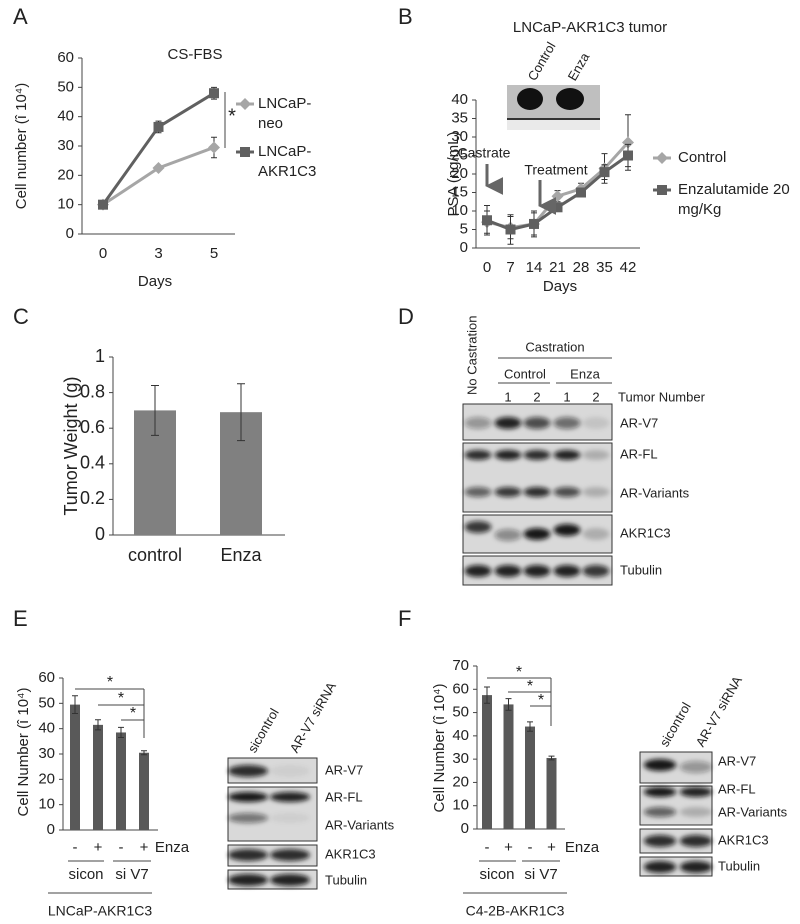 This screenshot has height=924, width=800. I want to click on panel-label: C, so click(21, 316).